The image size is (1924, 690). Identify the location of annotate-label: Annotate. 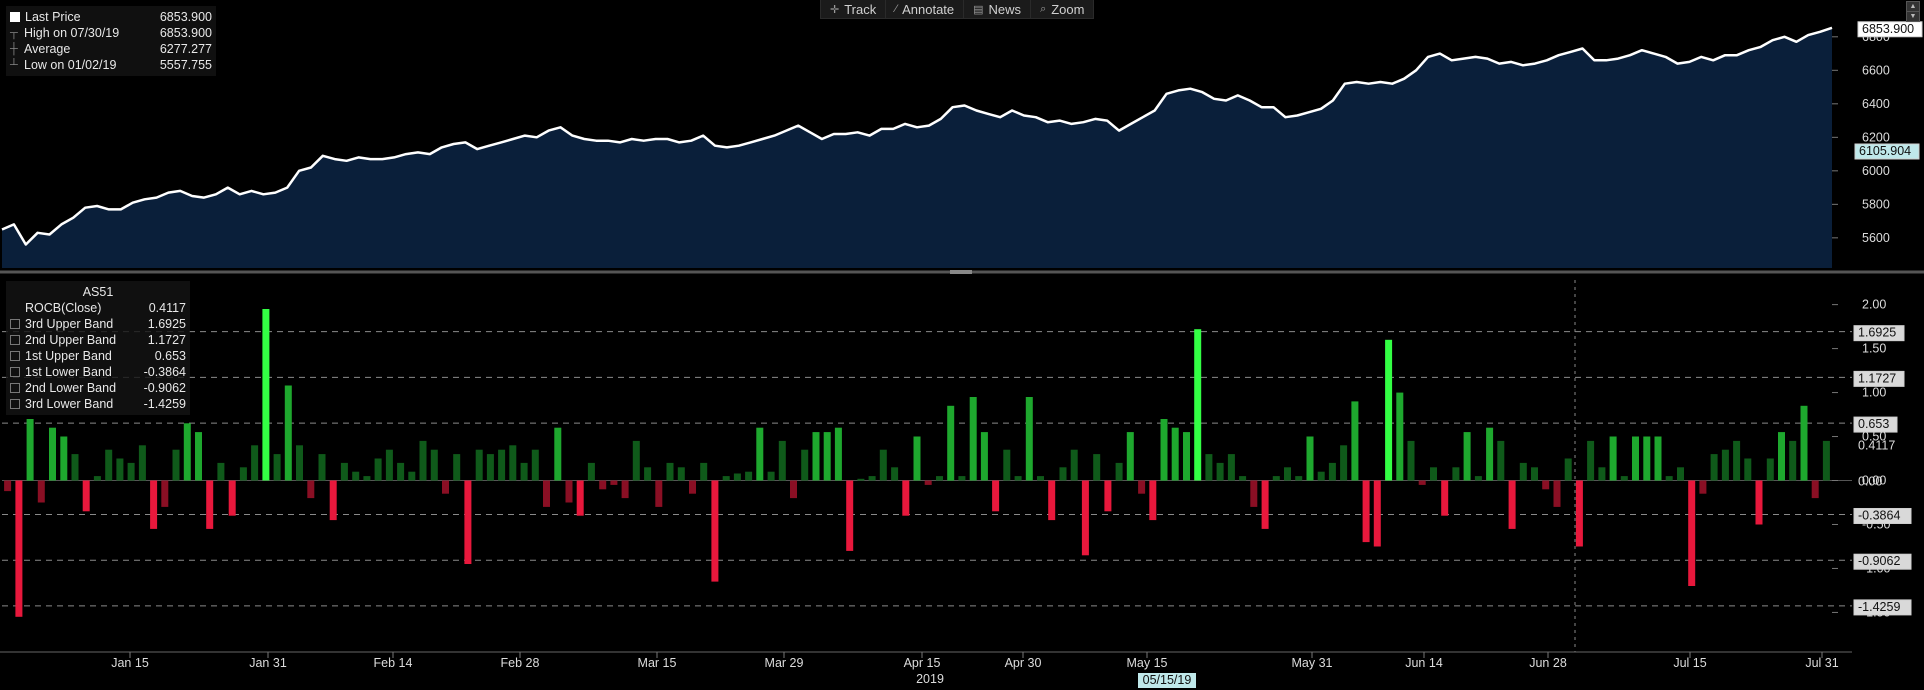
(928, 9).